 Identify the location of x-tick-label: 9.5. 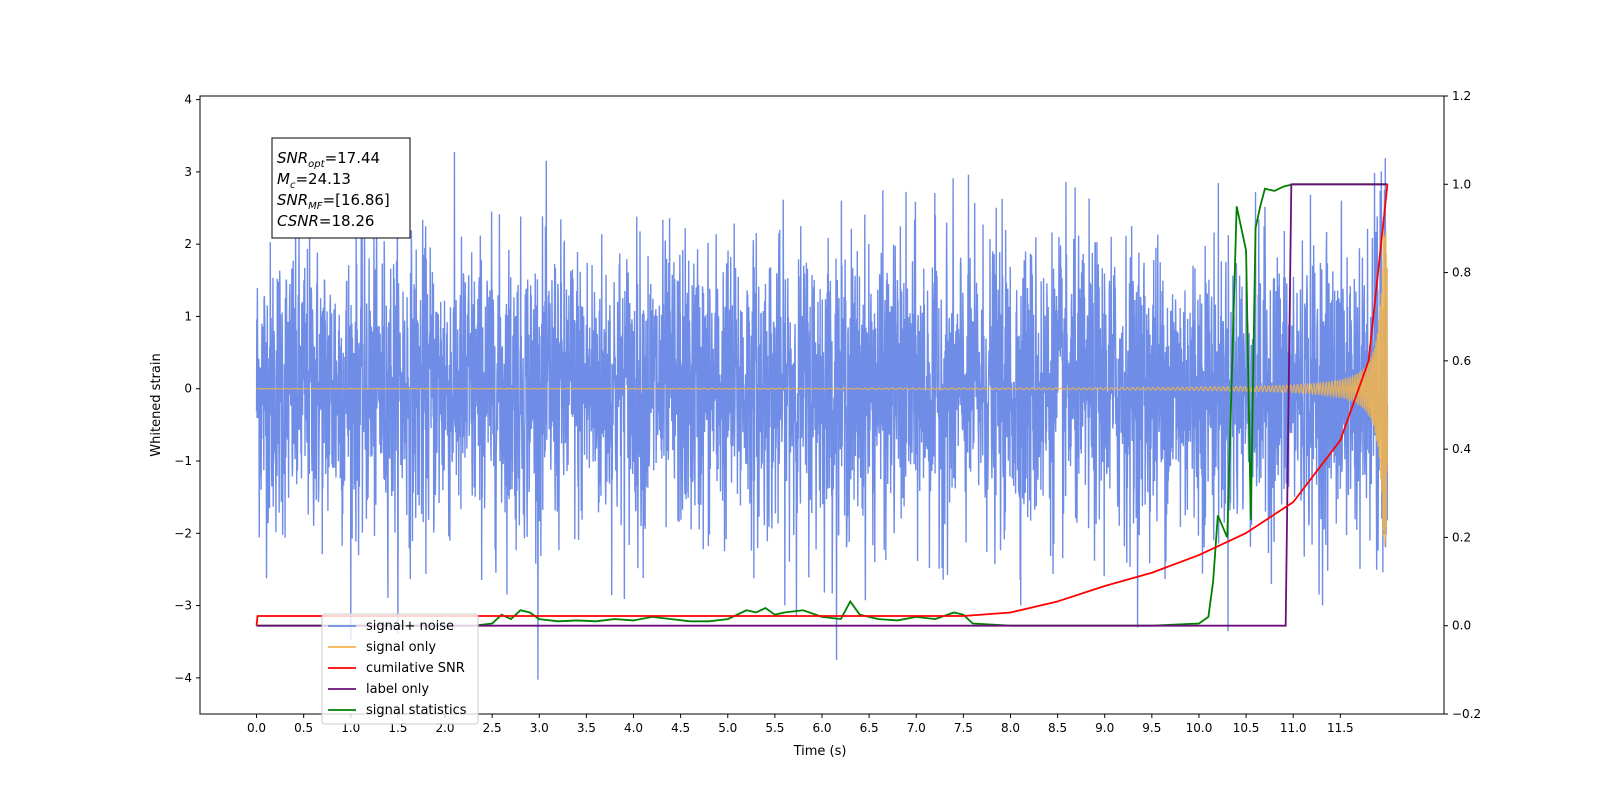
(1151, 728).